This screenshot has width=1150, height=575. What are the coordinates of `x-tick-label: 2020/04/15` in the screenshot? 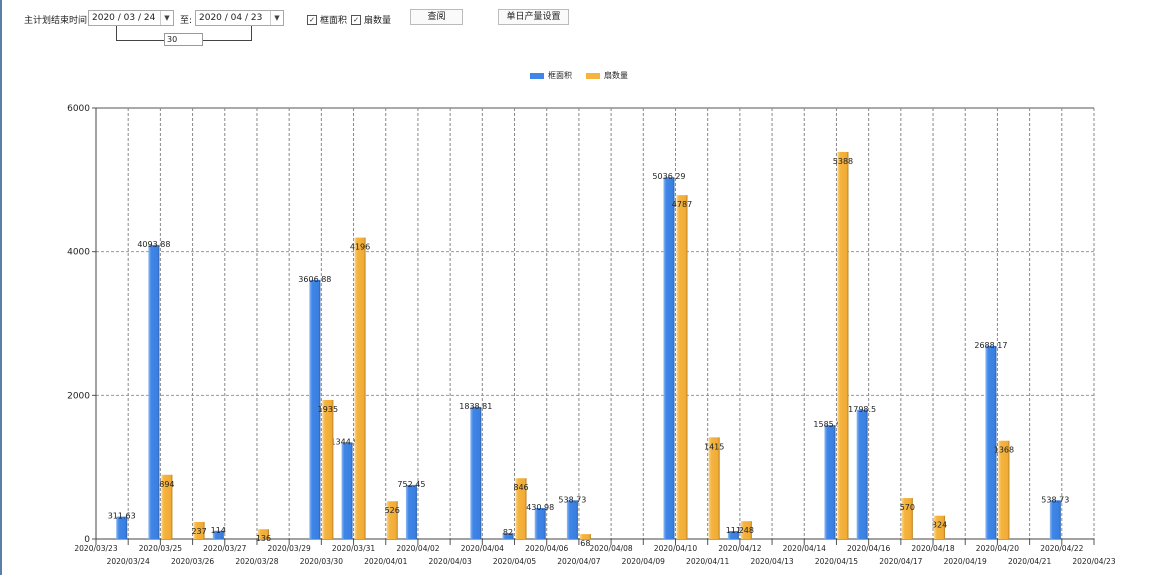 It's located at (836, 561).